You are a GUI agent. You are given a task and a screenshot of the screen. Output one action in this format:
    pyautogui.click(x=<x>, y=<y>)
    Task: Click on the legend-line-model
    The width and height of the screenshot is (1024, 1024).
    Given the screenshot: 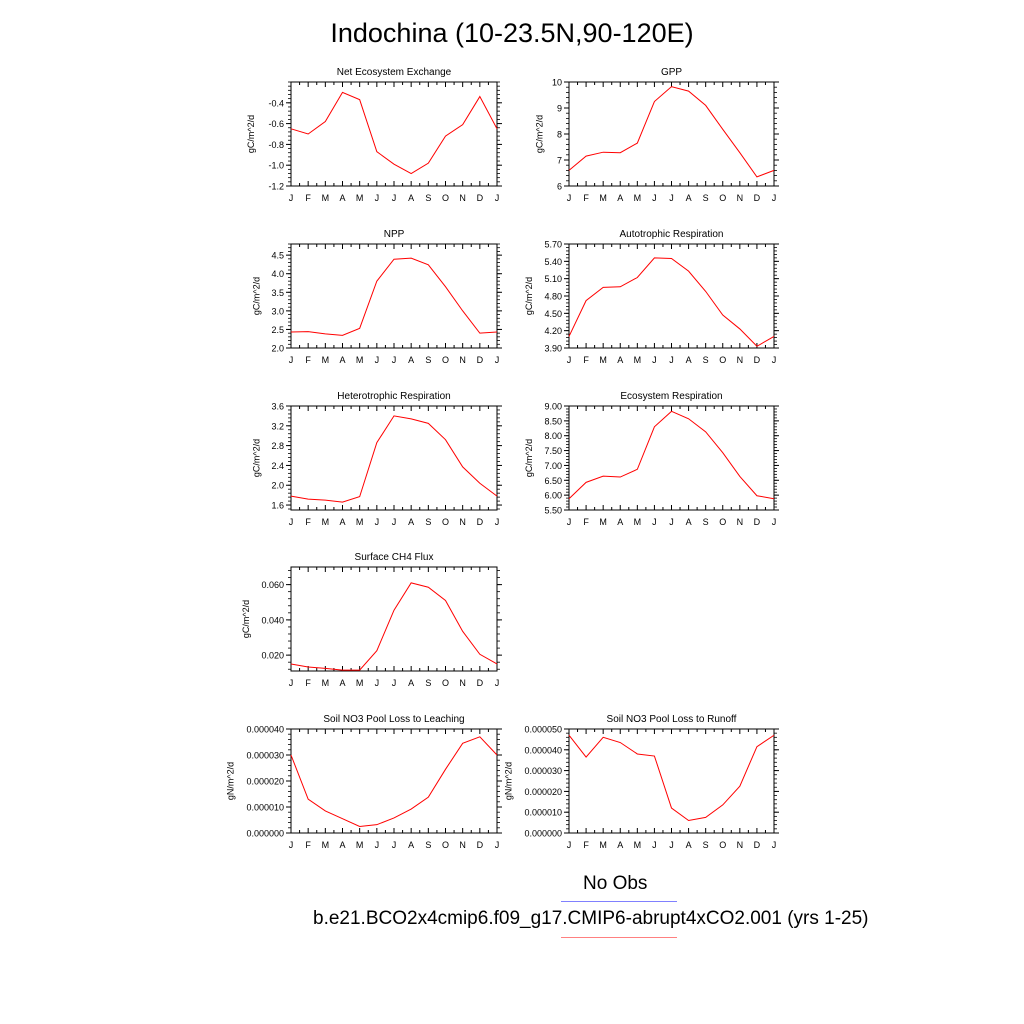 What is the action you would take?
    pyautogui.click(x=619, y=937)
    